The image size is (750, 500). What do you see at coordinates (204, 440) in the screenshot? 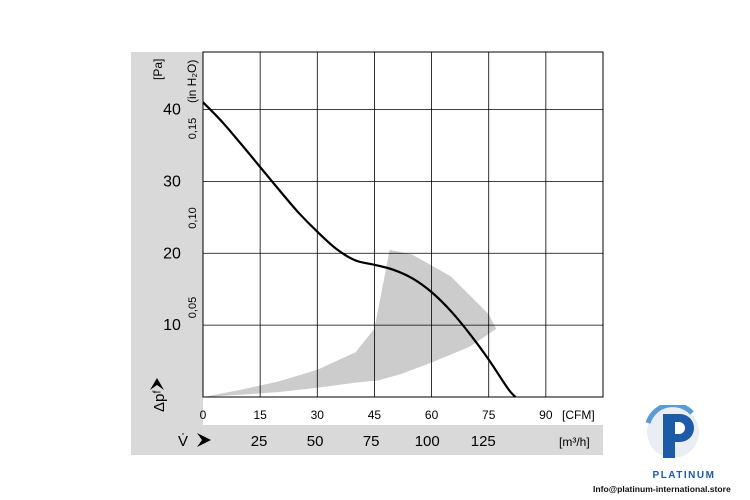
I see `x-axis-arrow-icon` at bounding box center [204, 440].